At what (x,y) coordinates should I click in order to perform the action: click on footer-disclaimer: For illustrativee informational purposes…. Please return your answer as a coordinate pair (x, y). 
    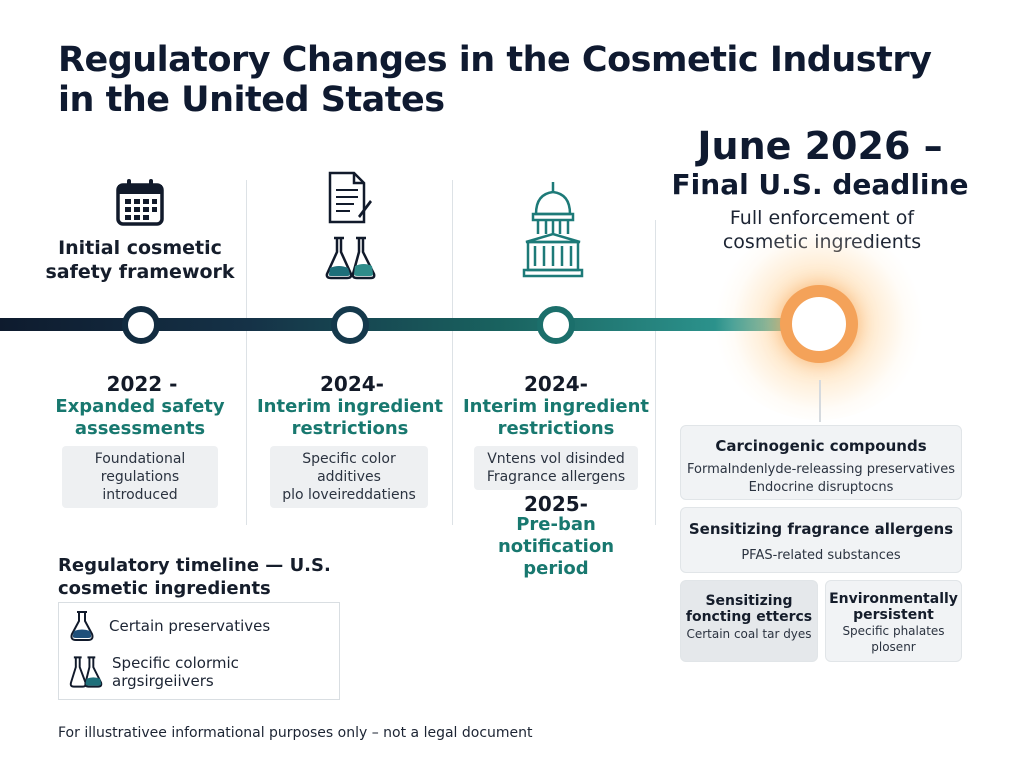
    Looking at the image, I should click on (295, 733).